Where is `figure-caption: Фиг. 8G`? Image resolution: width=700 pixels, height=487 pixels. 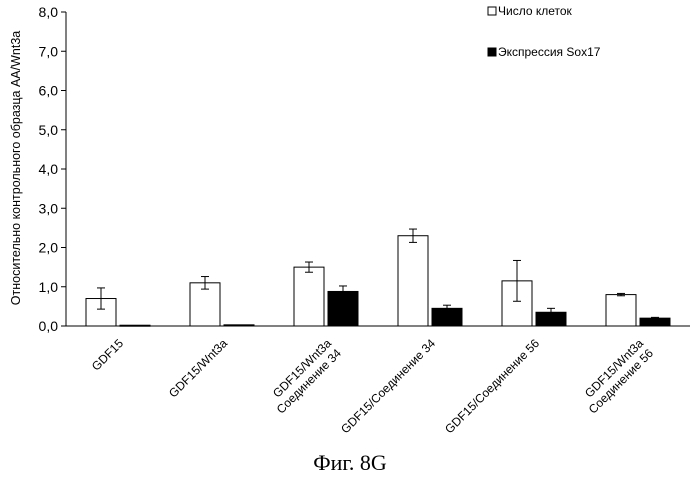
figure-caption: Фиг. 8G is located at coordinates (350, 463).